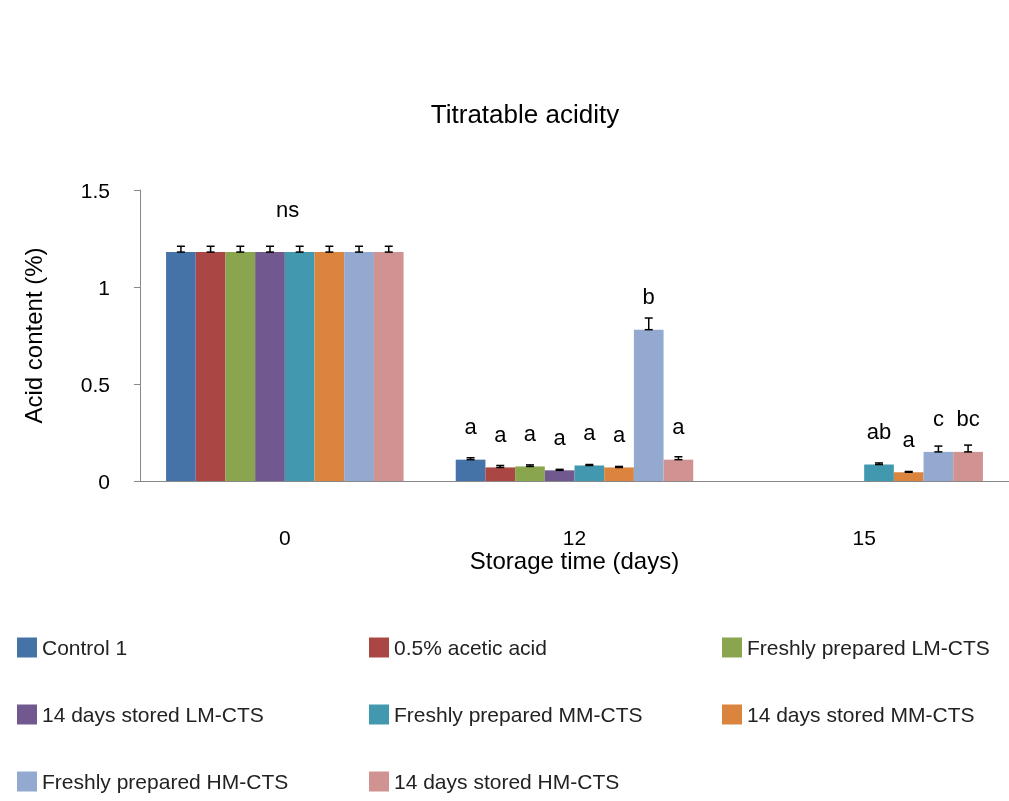  I want to click on legend-label: 14 days stored LM-CTS, so click(153, 714).